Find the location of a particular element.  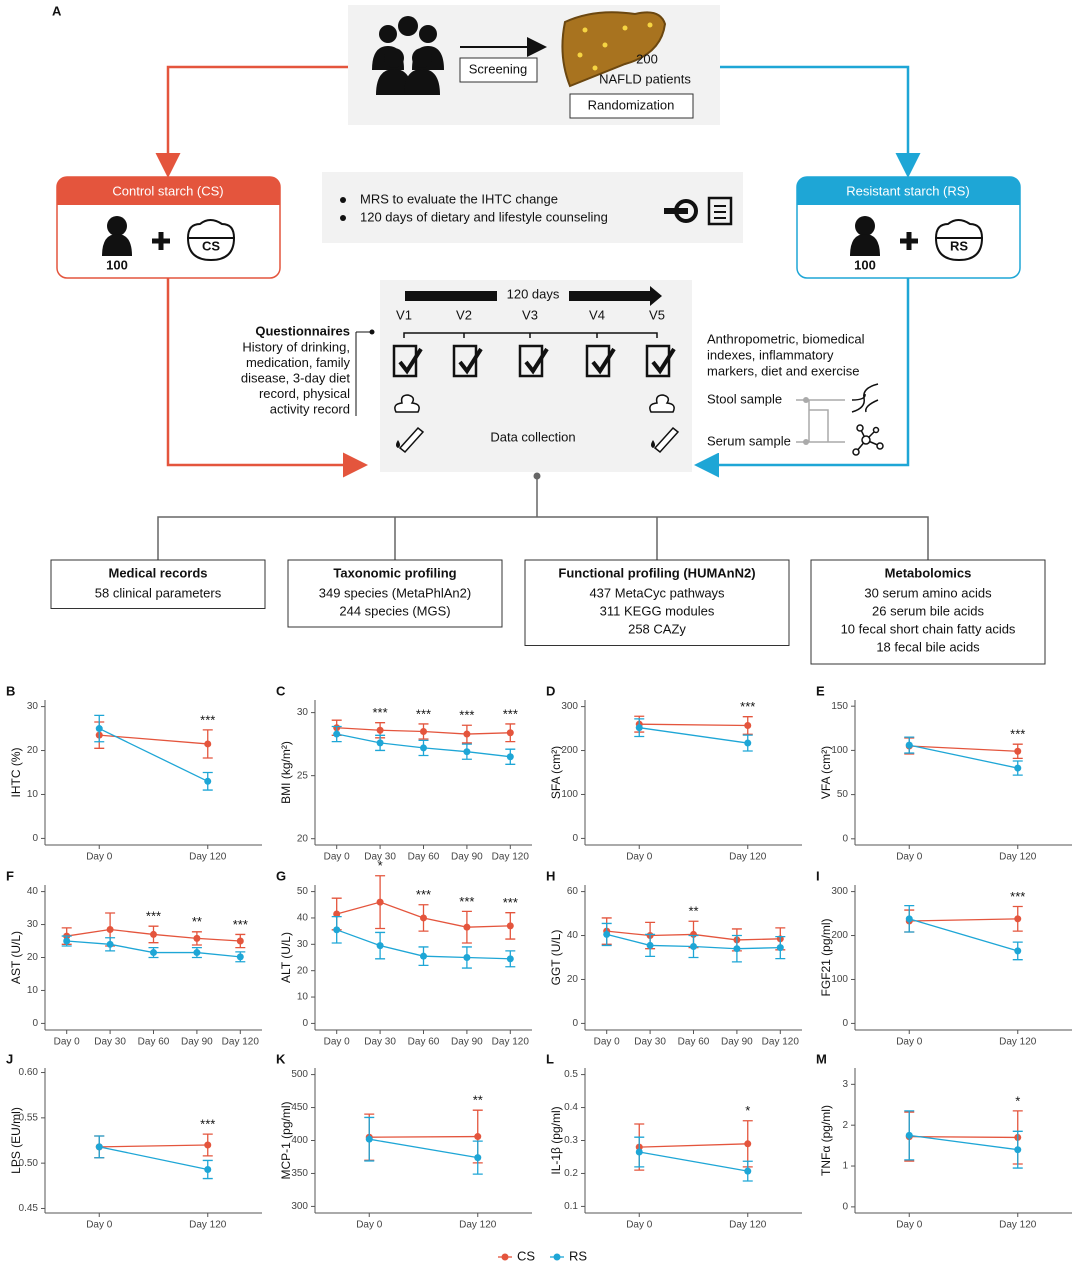

questionnaire-line: activity record is located at coordinates (310, 408).